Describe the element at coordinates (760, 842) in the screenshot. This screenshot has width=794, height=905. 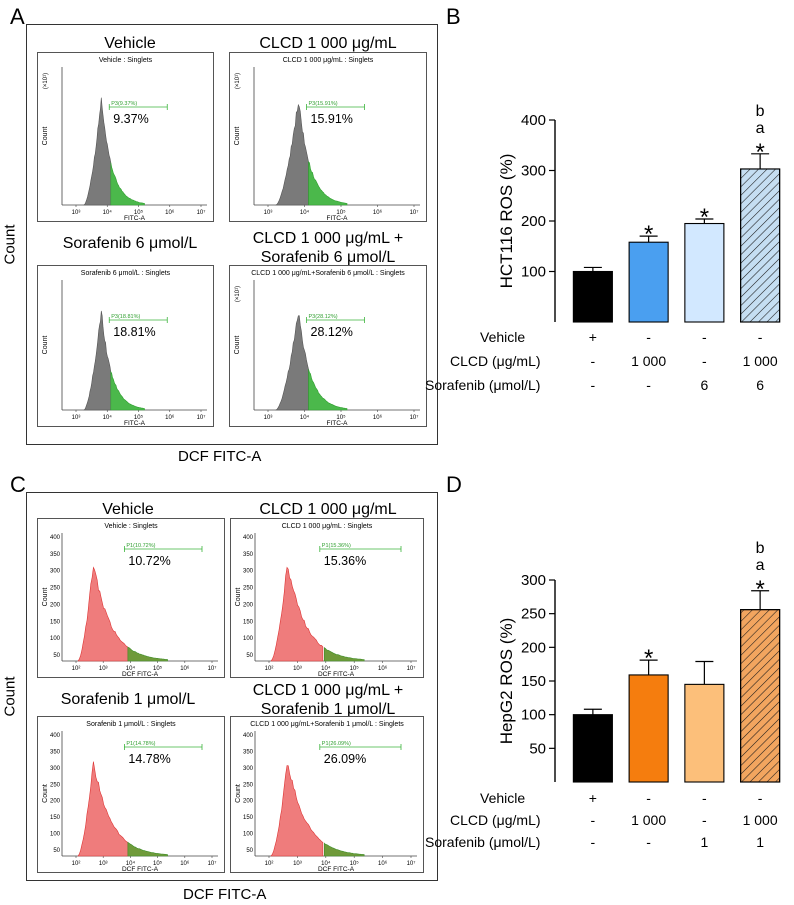
I see `condition-cell: 1` at that location.